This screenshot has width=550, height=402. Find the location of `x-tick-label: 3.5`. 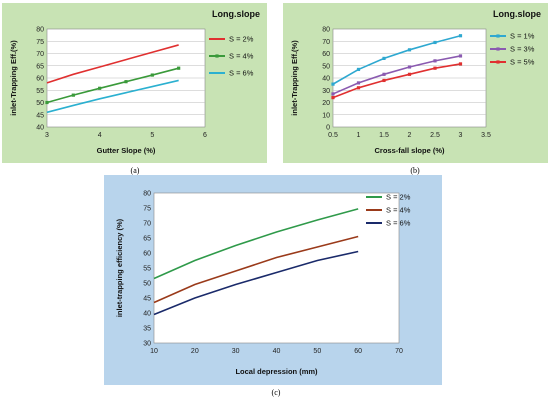

x-tick-label: 3.5 is located at coordinates (486, 135).